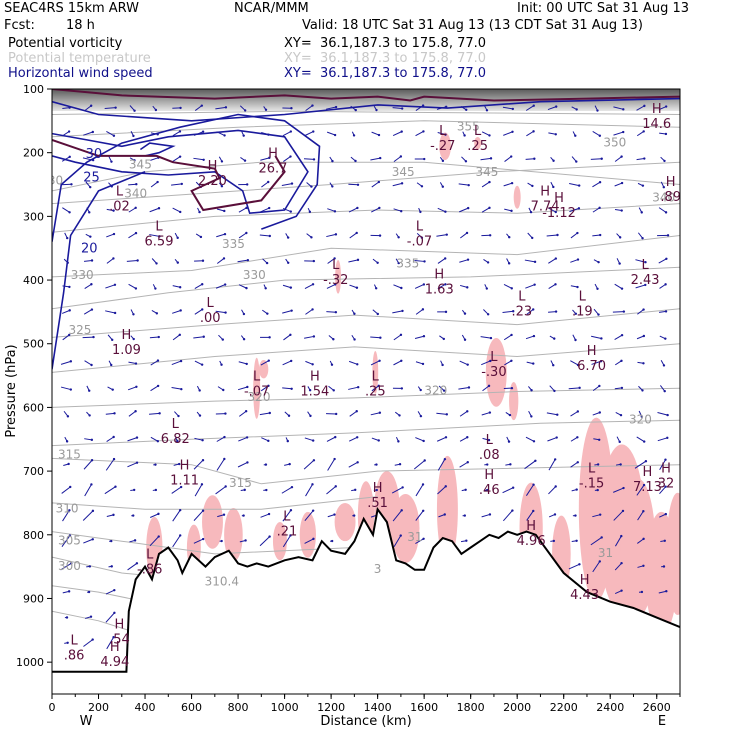 The height and width of the screenshot is (740, 740). Describe the element at coordinates (19, 25) in the screenshot. I see `fcst-label: Fcst:` at that location.